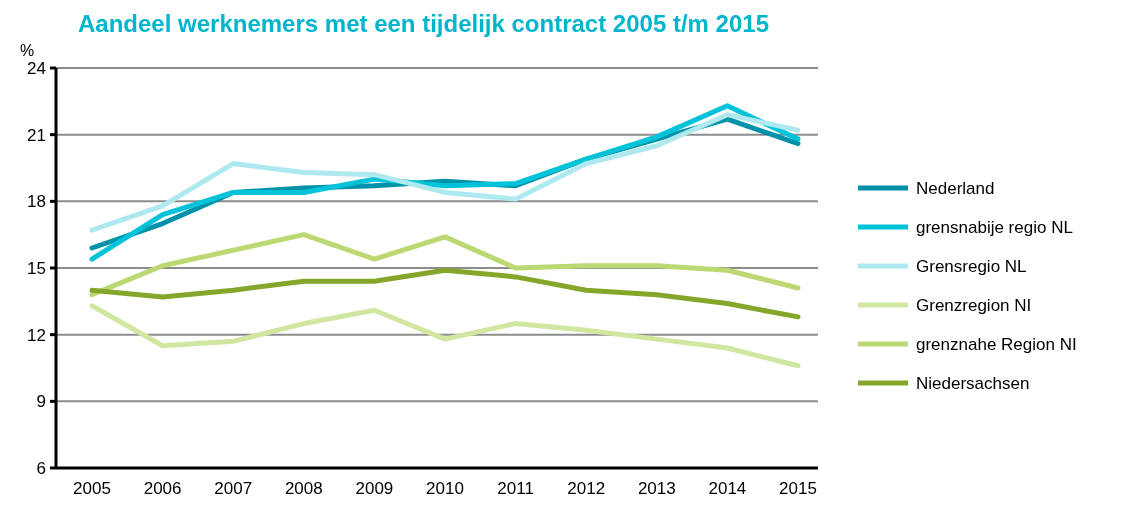 The width and height of the screenshot is (1146, 516). Describe the element at coordinates (971, 266) in the screenshot. I see `legend-label: Grensregio NL` at that location.